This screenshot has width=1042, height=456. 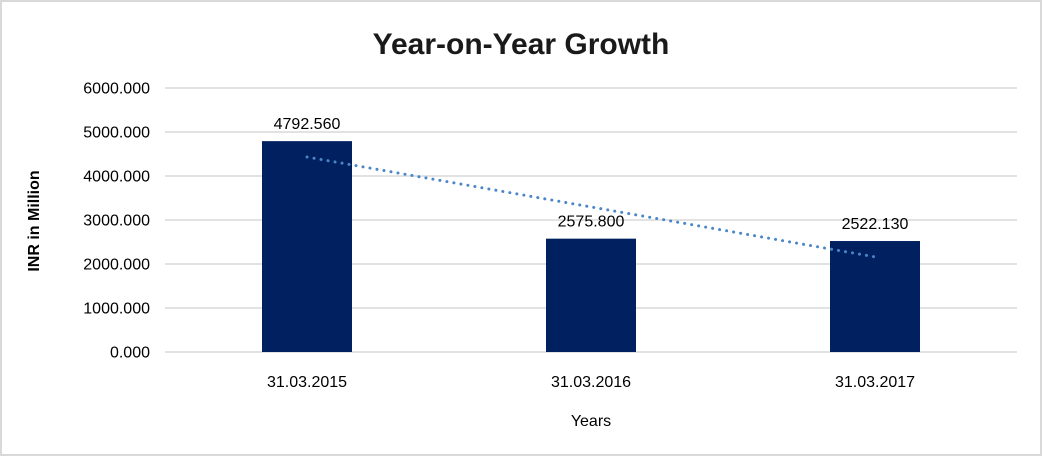 I want to click on x-axis-title: Years, so click(x=591, y=421).